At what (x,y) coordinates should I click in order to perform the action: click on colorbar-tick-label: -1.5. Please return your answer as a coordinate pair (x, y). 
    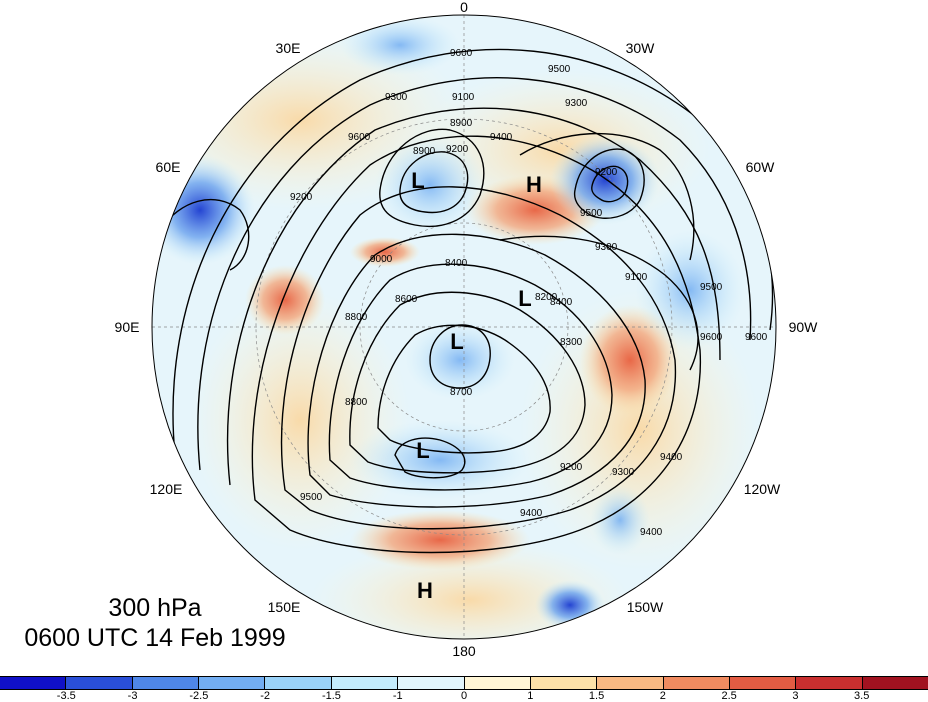
    Looking at the image, I should click on (331, 696).